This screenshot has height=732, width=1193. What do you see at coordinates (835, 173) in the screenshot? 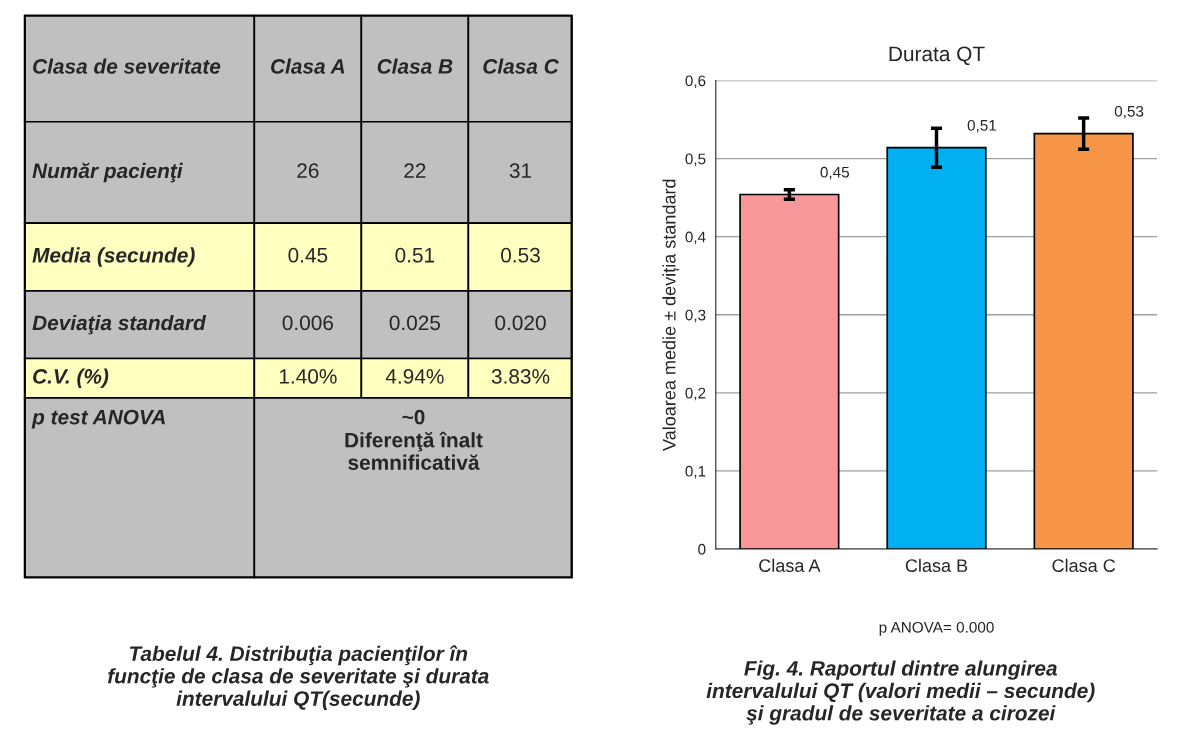
I see `data-label: 0,45` at bounding box center [835, 173].